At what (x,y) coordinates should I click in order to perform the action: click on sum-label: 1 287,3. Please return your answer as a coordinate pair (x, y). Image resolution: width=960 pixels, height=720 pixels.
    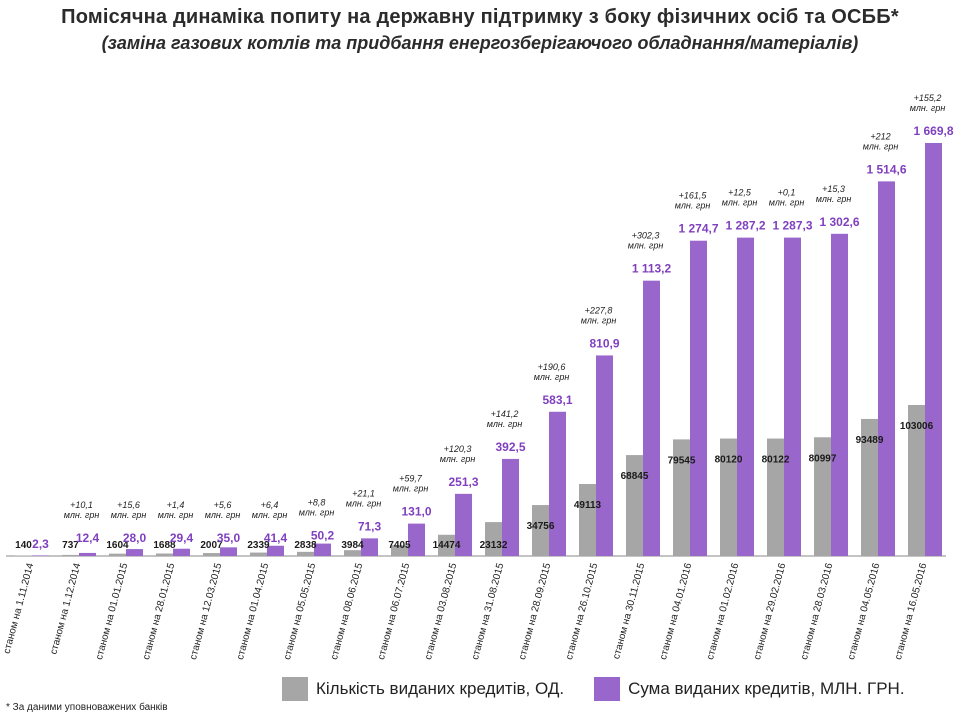
    Looking at the image, I should click on (792, 226).